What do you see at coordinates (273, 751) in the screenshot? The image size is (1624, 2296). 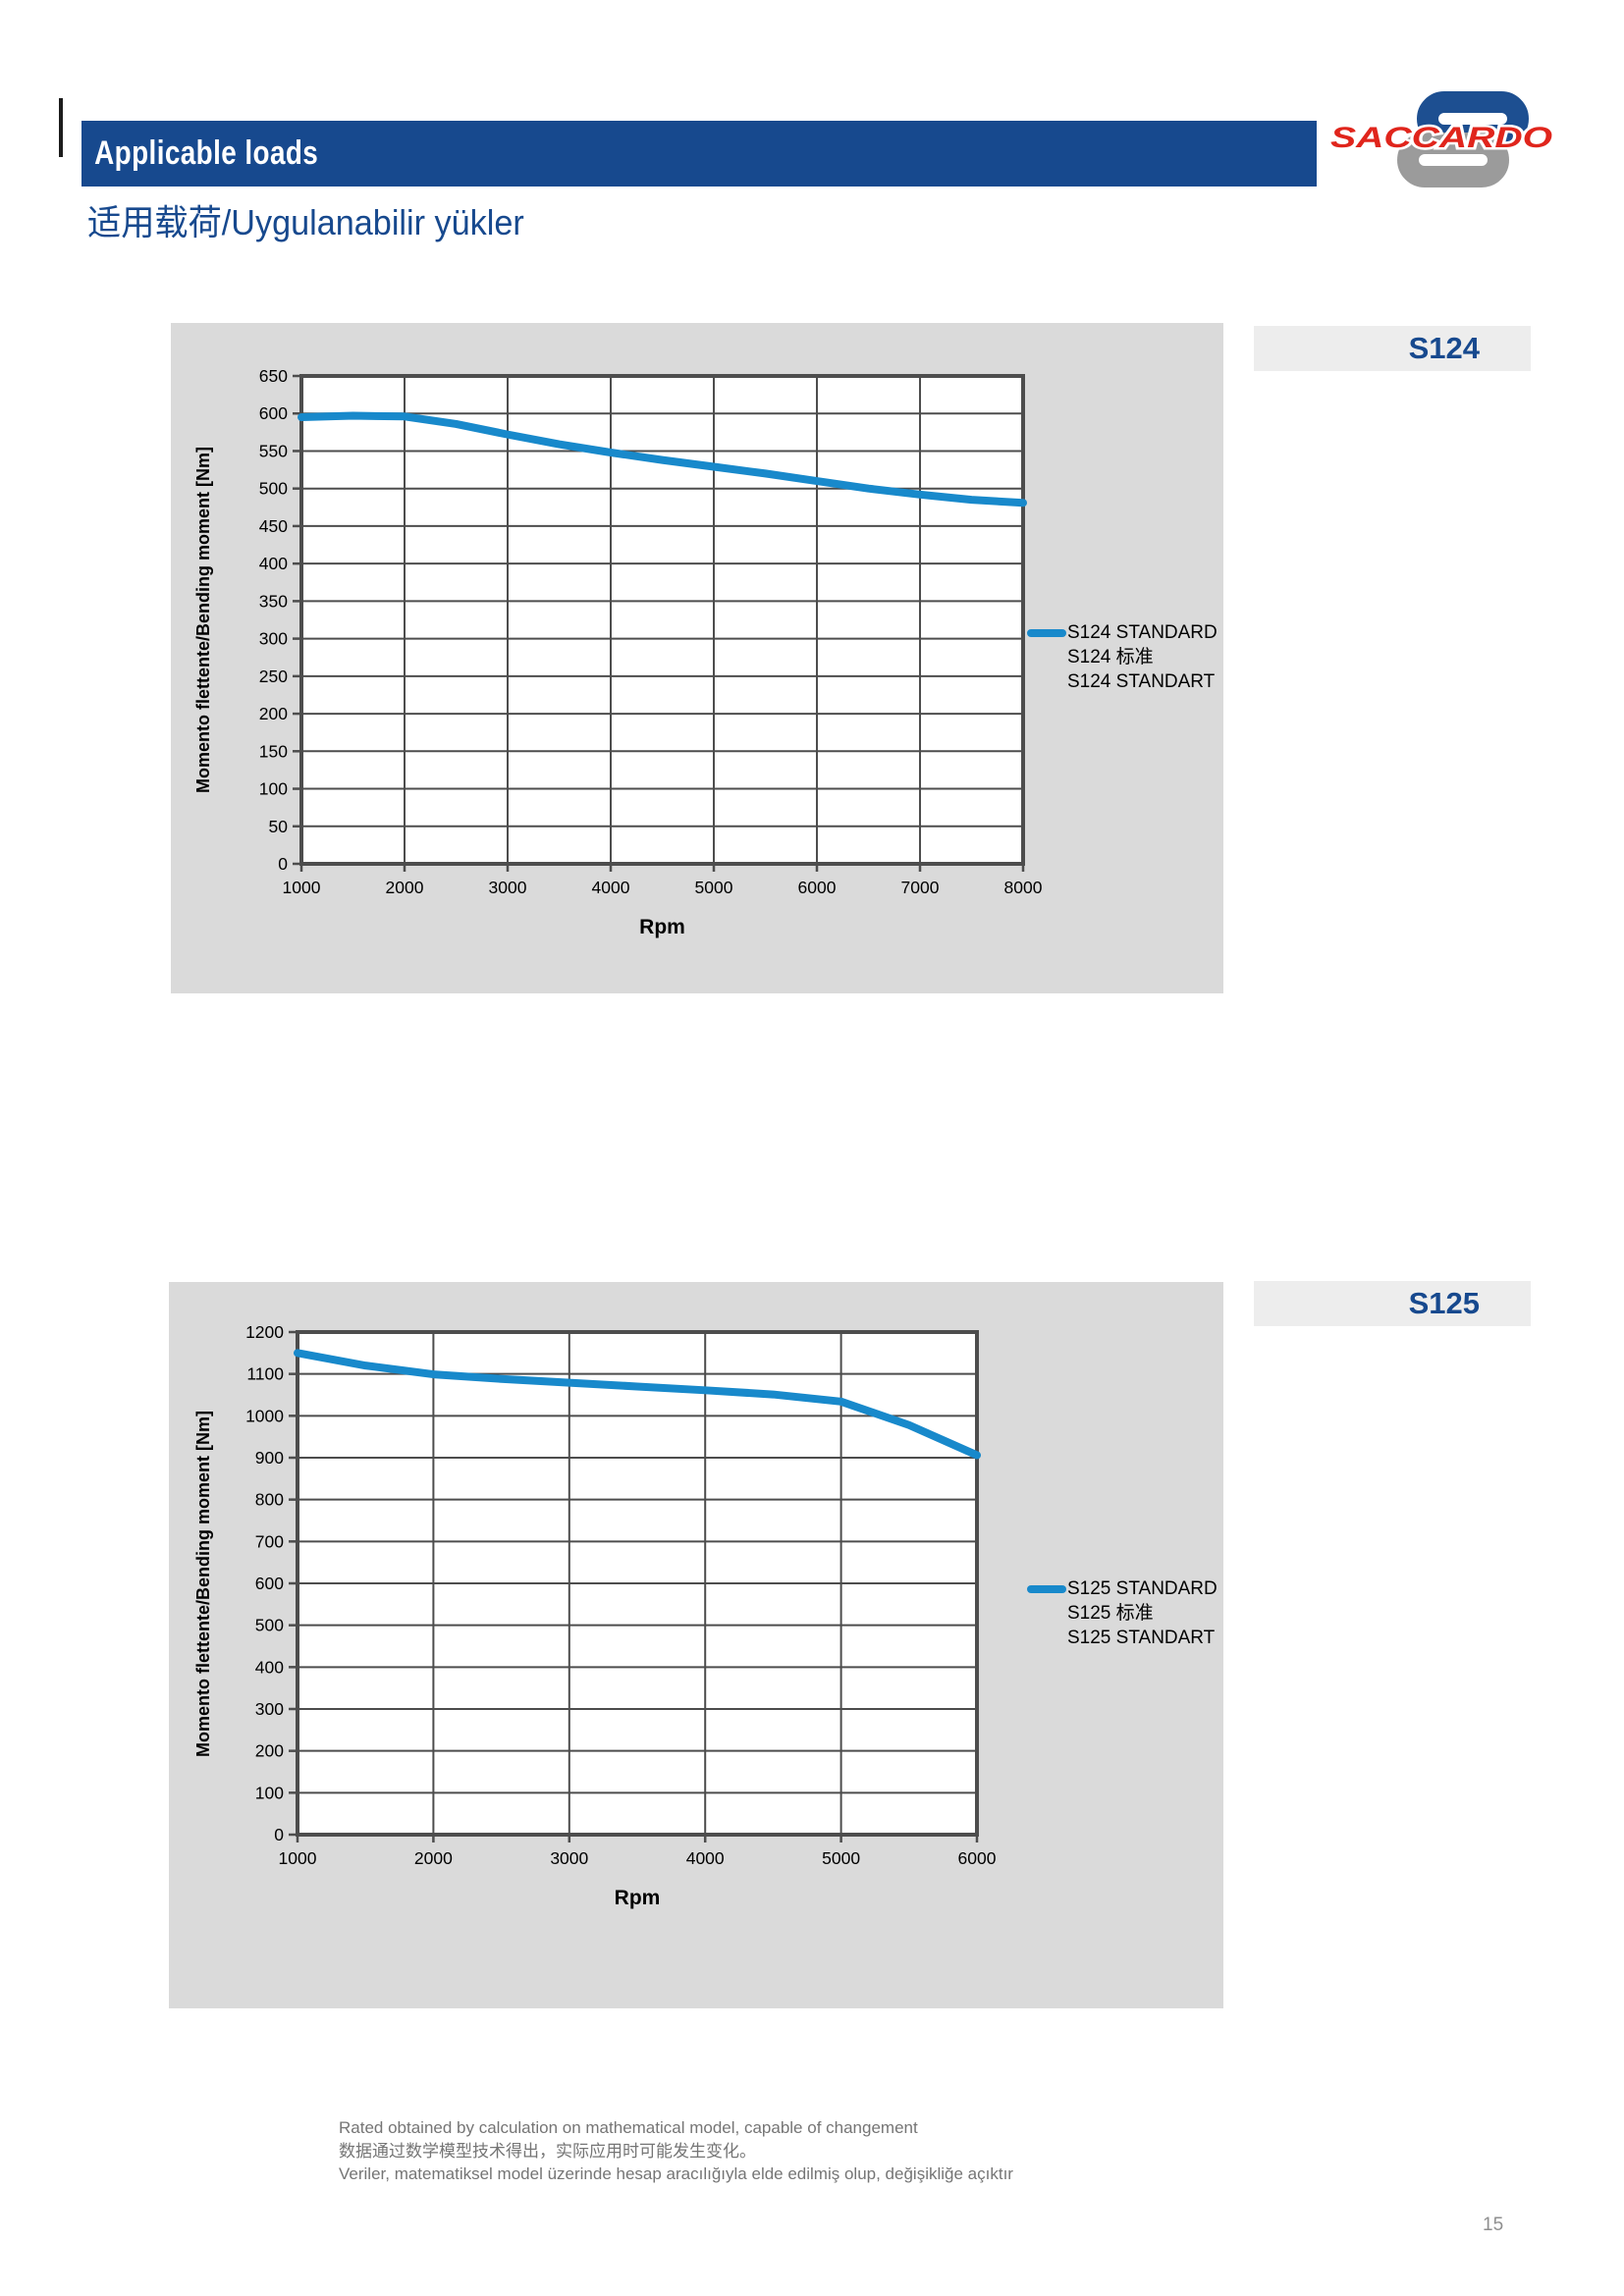 I see `svg-text: 150` at bounding box center [273, 751].